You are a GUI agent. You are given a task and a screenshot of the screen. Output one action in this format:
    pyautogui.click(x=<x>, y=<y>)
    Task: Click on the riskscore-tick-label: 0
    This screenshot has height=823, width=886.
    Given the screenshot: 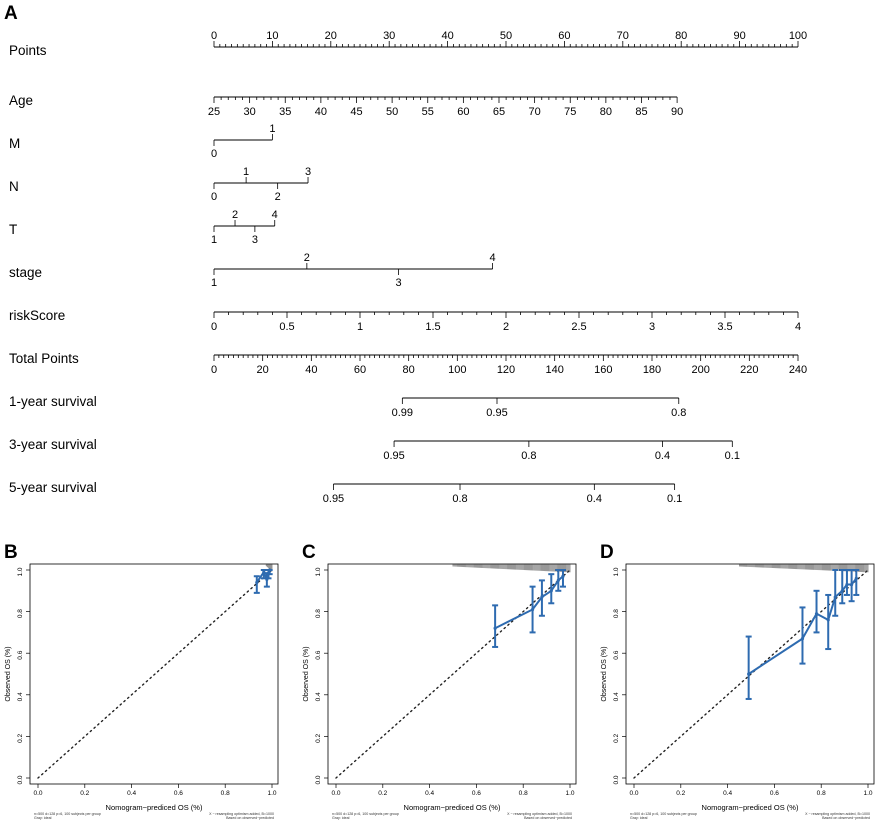 What is the action you would take?
    pyautogui.click(x=214, y=327)
    